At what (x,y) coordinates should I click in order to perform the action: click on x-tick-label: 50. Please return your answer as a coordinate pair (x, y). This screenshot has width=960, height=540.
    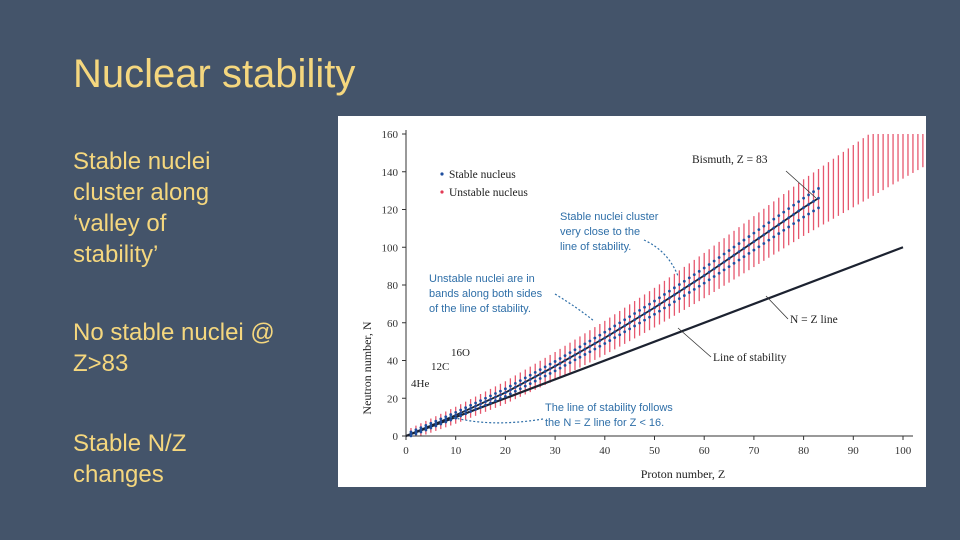
    Looking at the image, I should click on (655, 451).